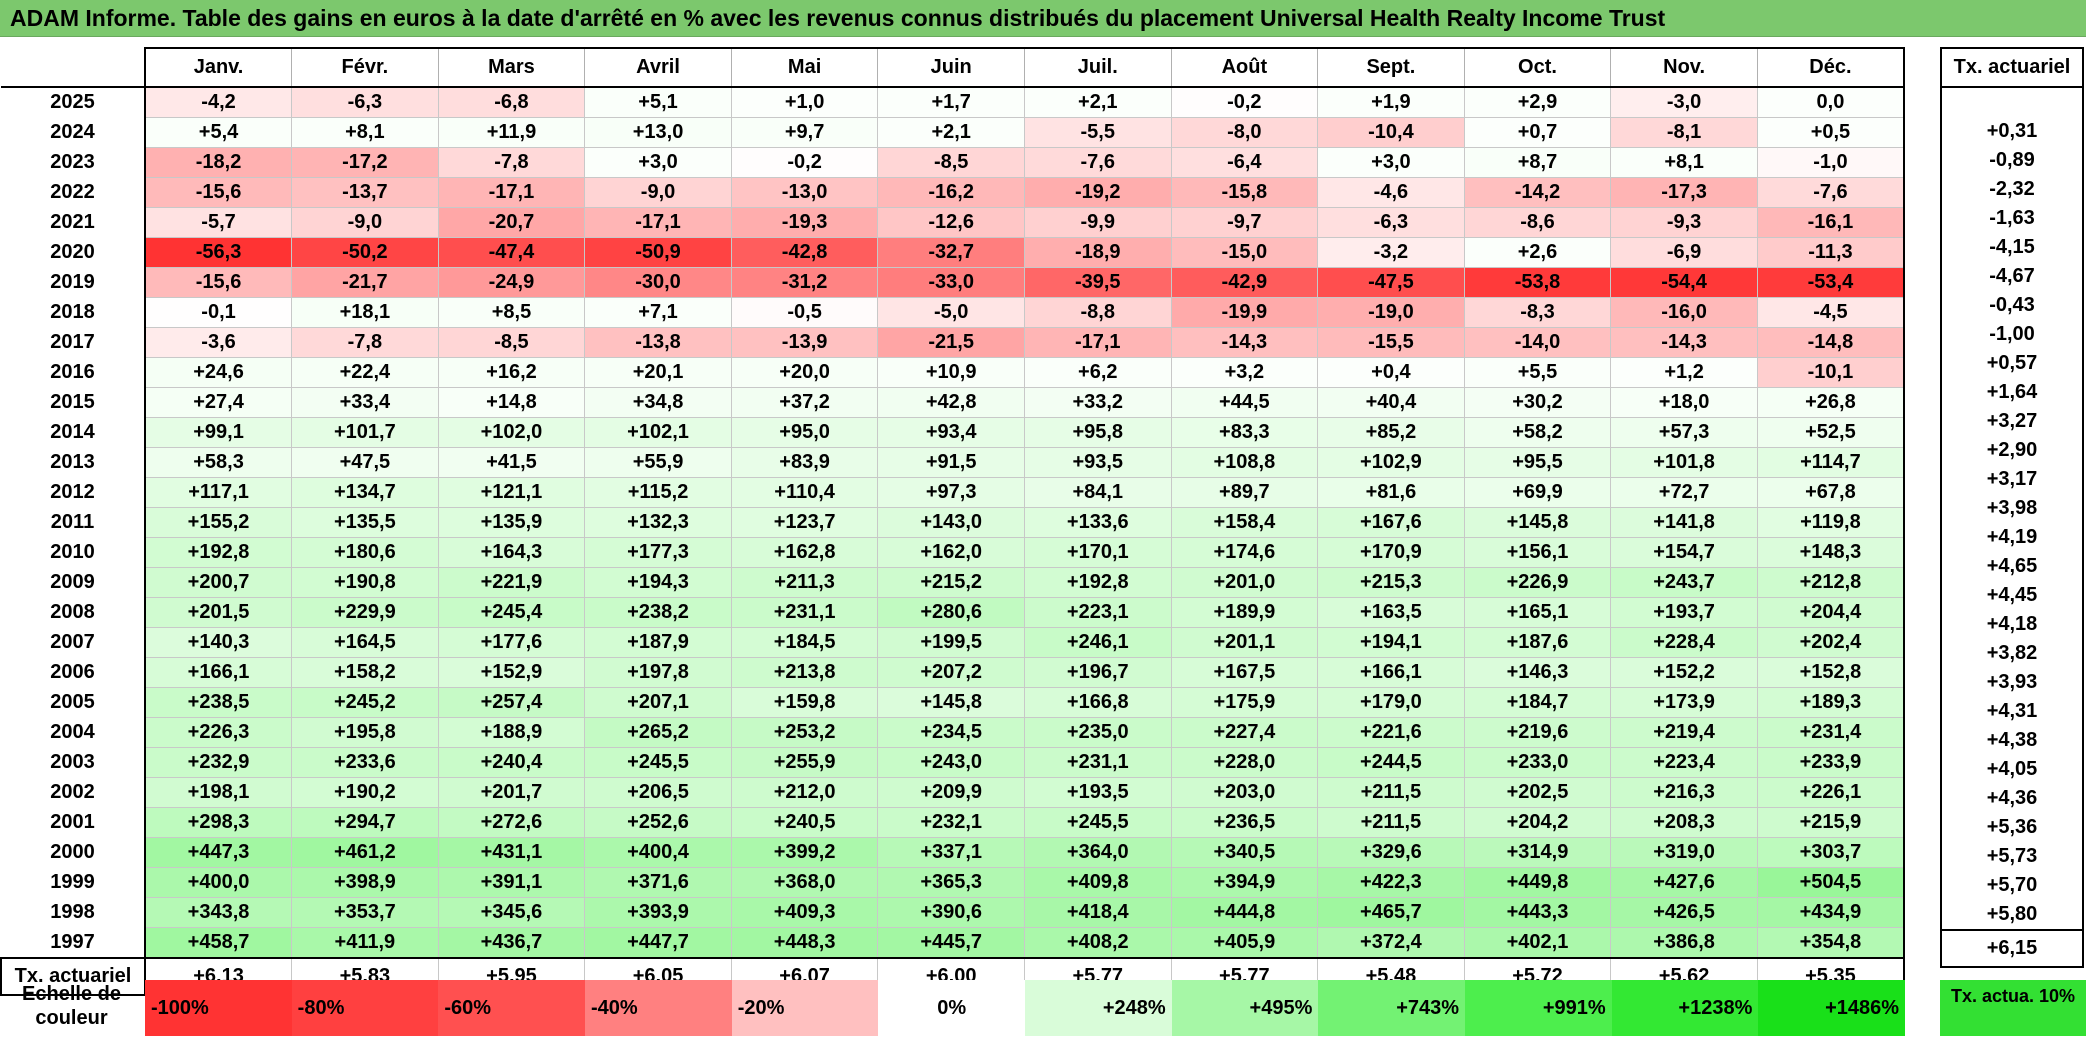 Image resolution: width=2086 pixels, height=1037 pixels. I want to click on gain-cell: +165,1, so click(1537, 612).